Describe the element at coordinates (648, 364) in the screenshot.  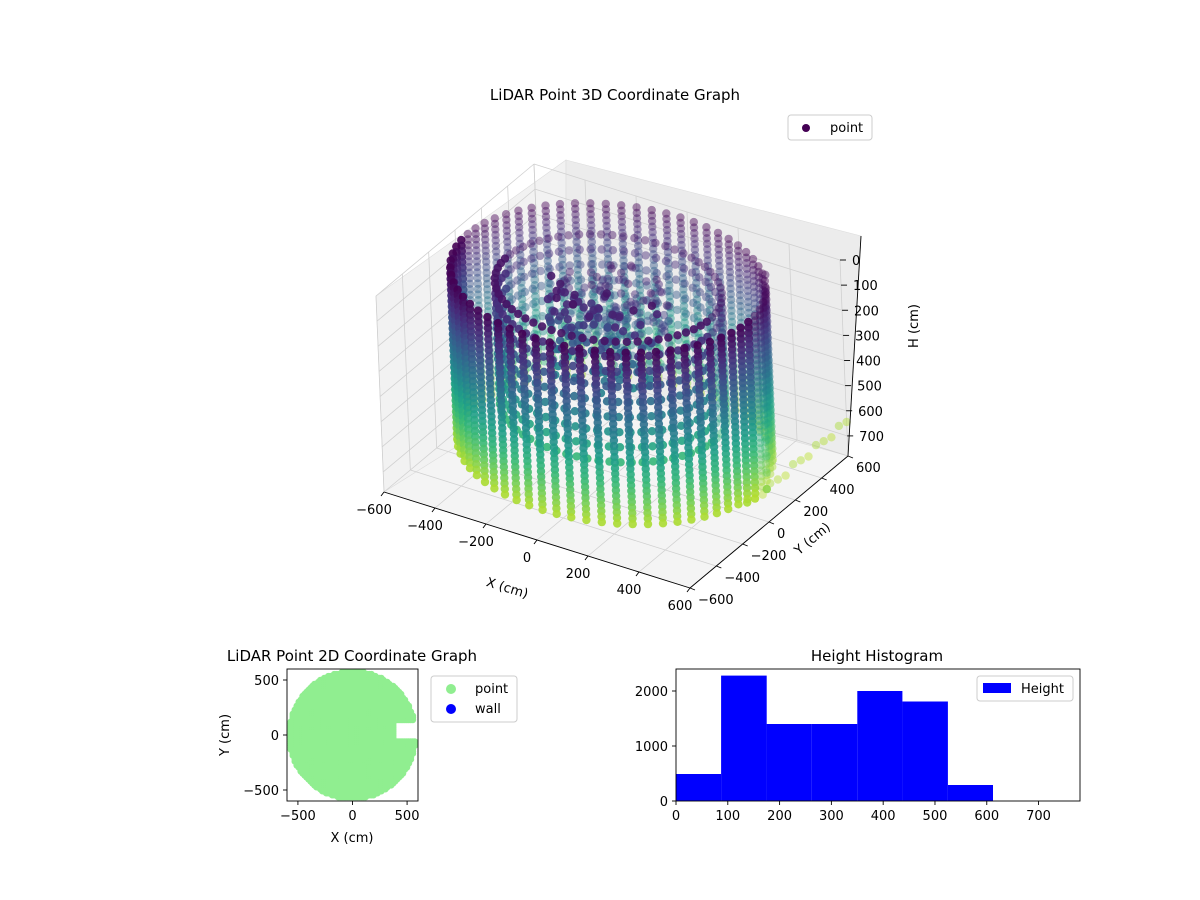
I see `point-cloud-3d` at that location.